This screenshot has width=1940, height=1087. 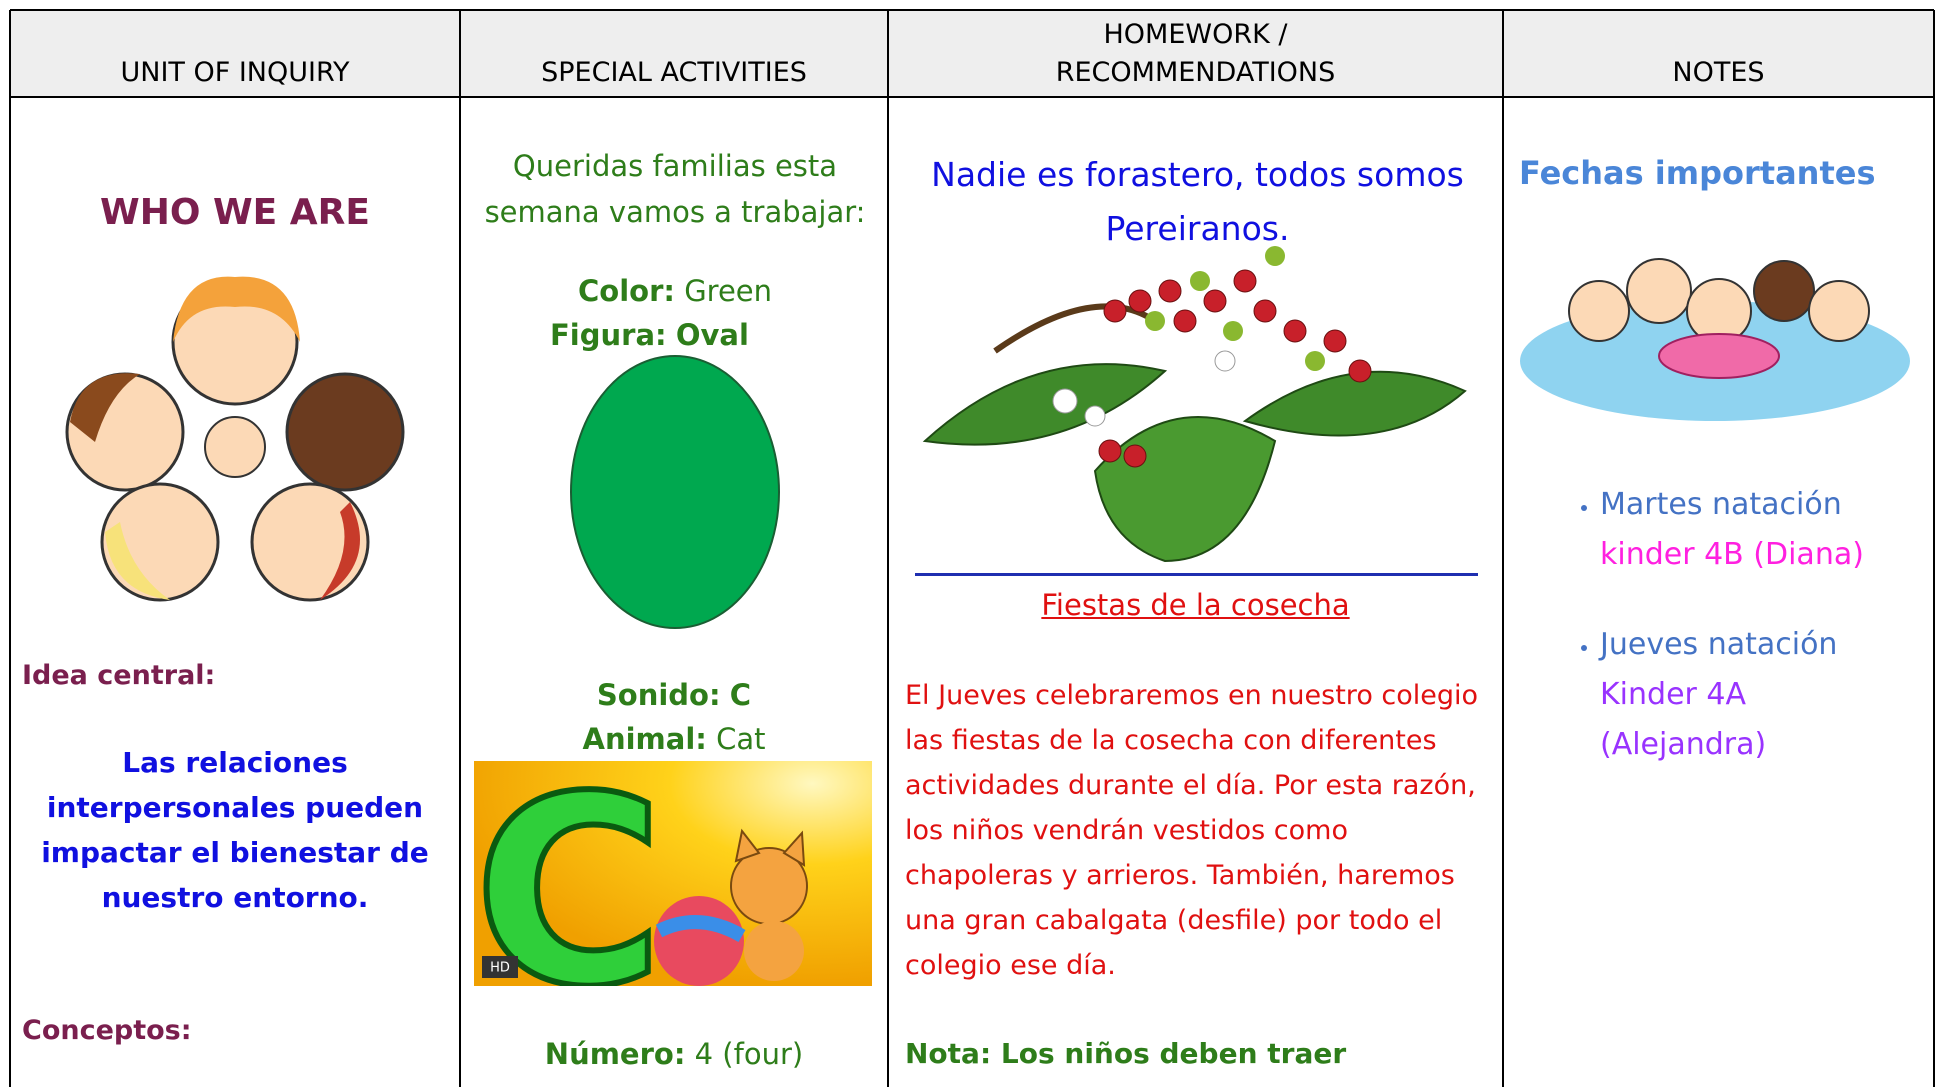 What do you see at coordinates (749, 1054) in the screenshot?
I see `value: 4 (four)` at bounding box center [749, 1054].